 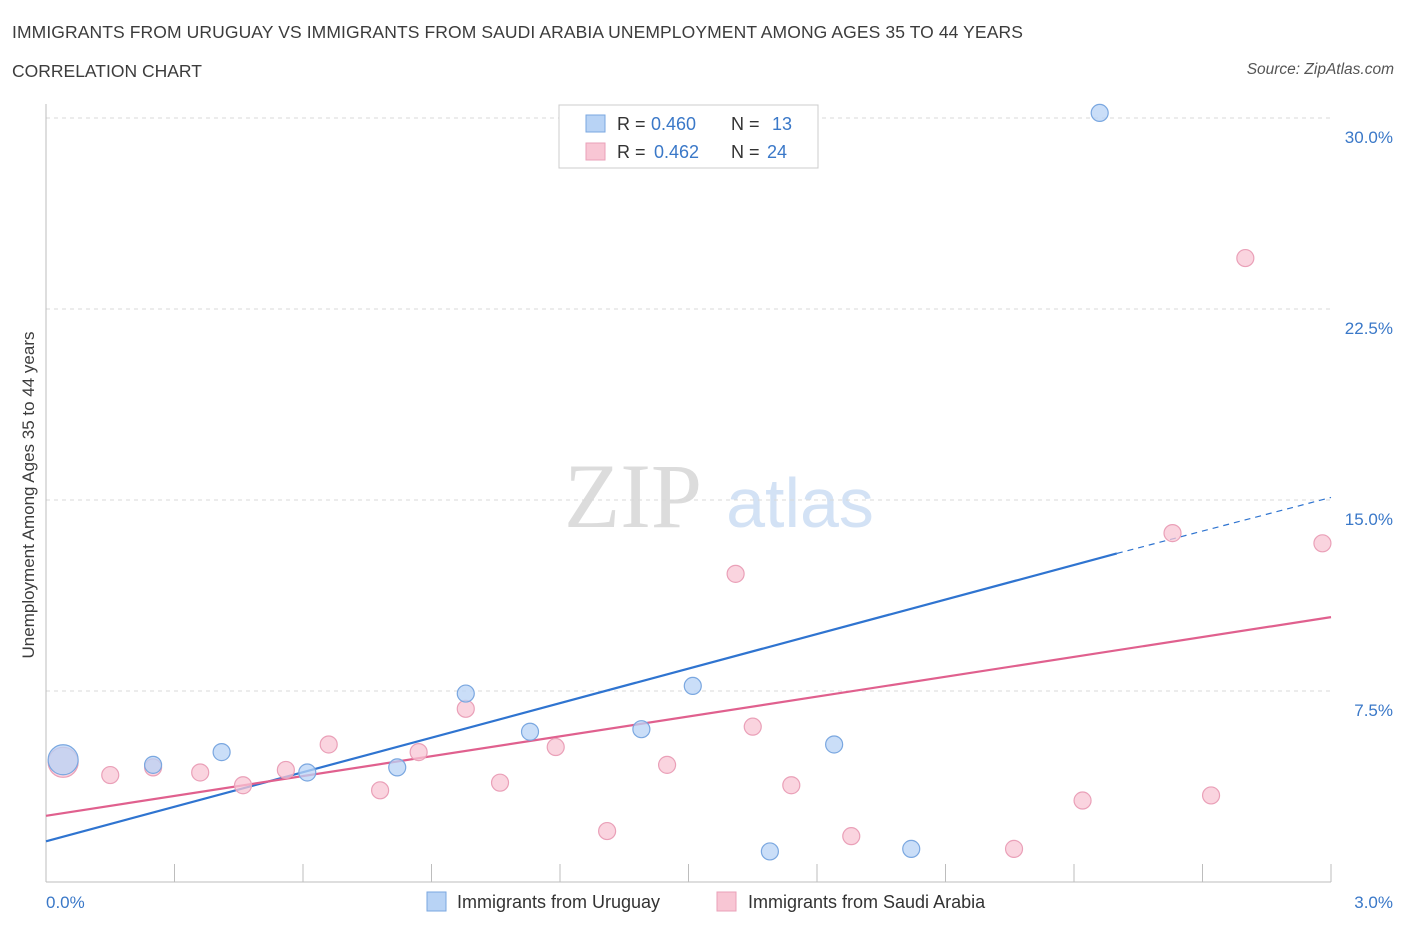 I want to click on x-tick-label-max: 3.0%, so click(x=1373, y=902).